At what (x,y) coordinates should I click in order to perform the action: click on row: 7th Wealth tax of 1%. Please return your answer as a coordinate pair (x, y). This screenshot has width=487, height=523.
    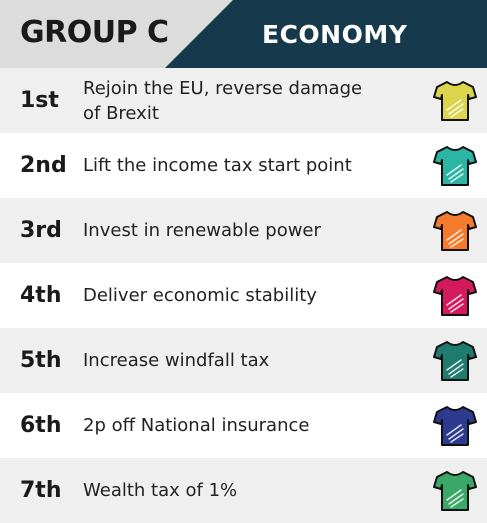
    Looking at the image, I should click on (243, 490).